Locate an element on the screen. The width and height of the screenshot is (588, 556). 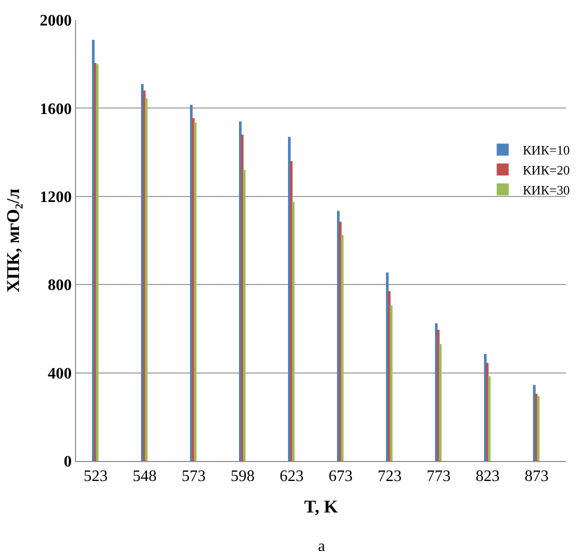
x-tick-label: 773 is located at coordinates (438, 477).